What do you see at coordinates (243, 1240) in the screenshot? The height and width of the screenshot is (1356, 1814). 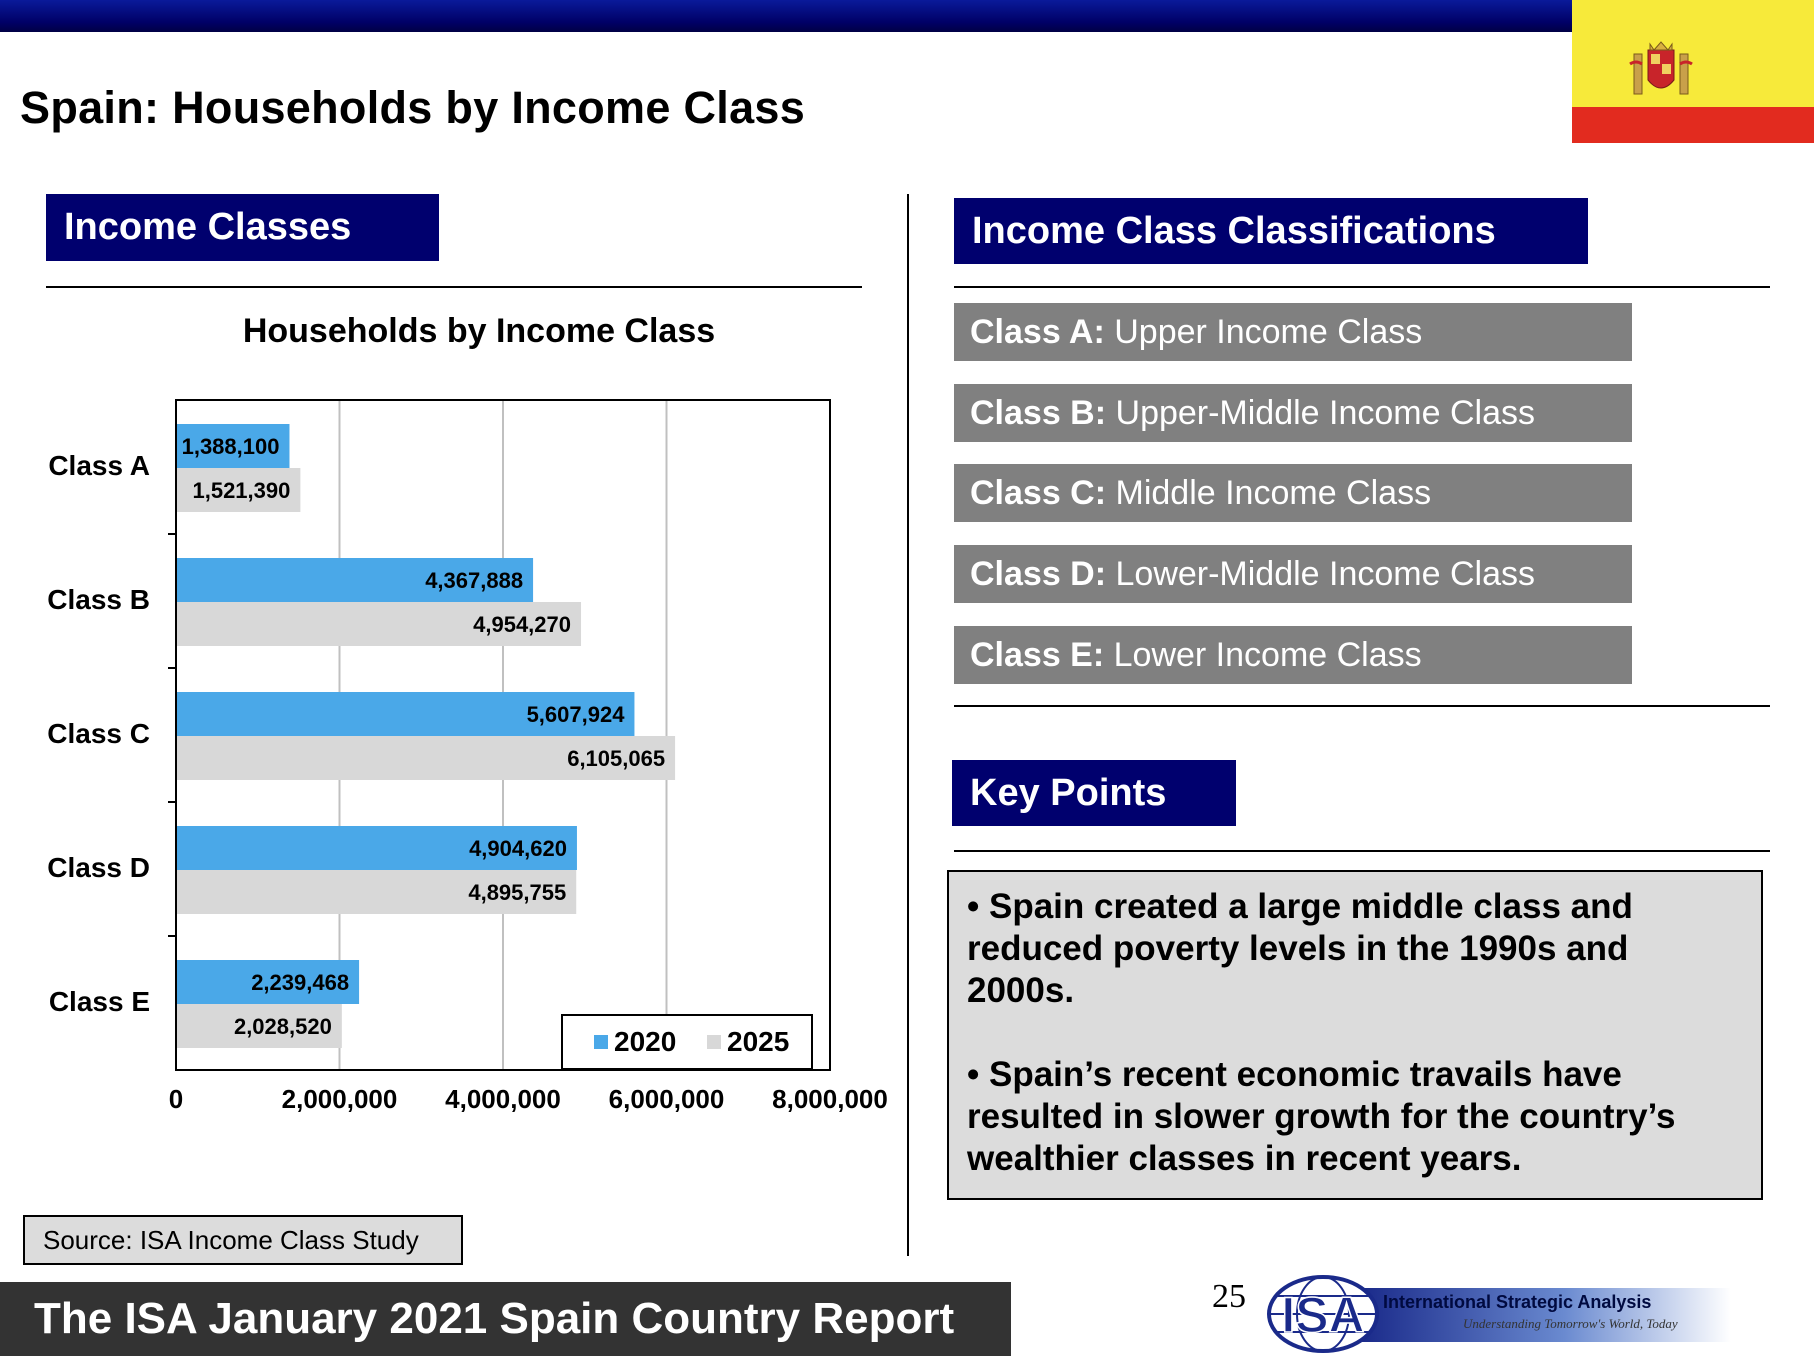 I see `source-note: Source: ISA Income Class Study` at bounding box center [243, 1240].